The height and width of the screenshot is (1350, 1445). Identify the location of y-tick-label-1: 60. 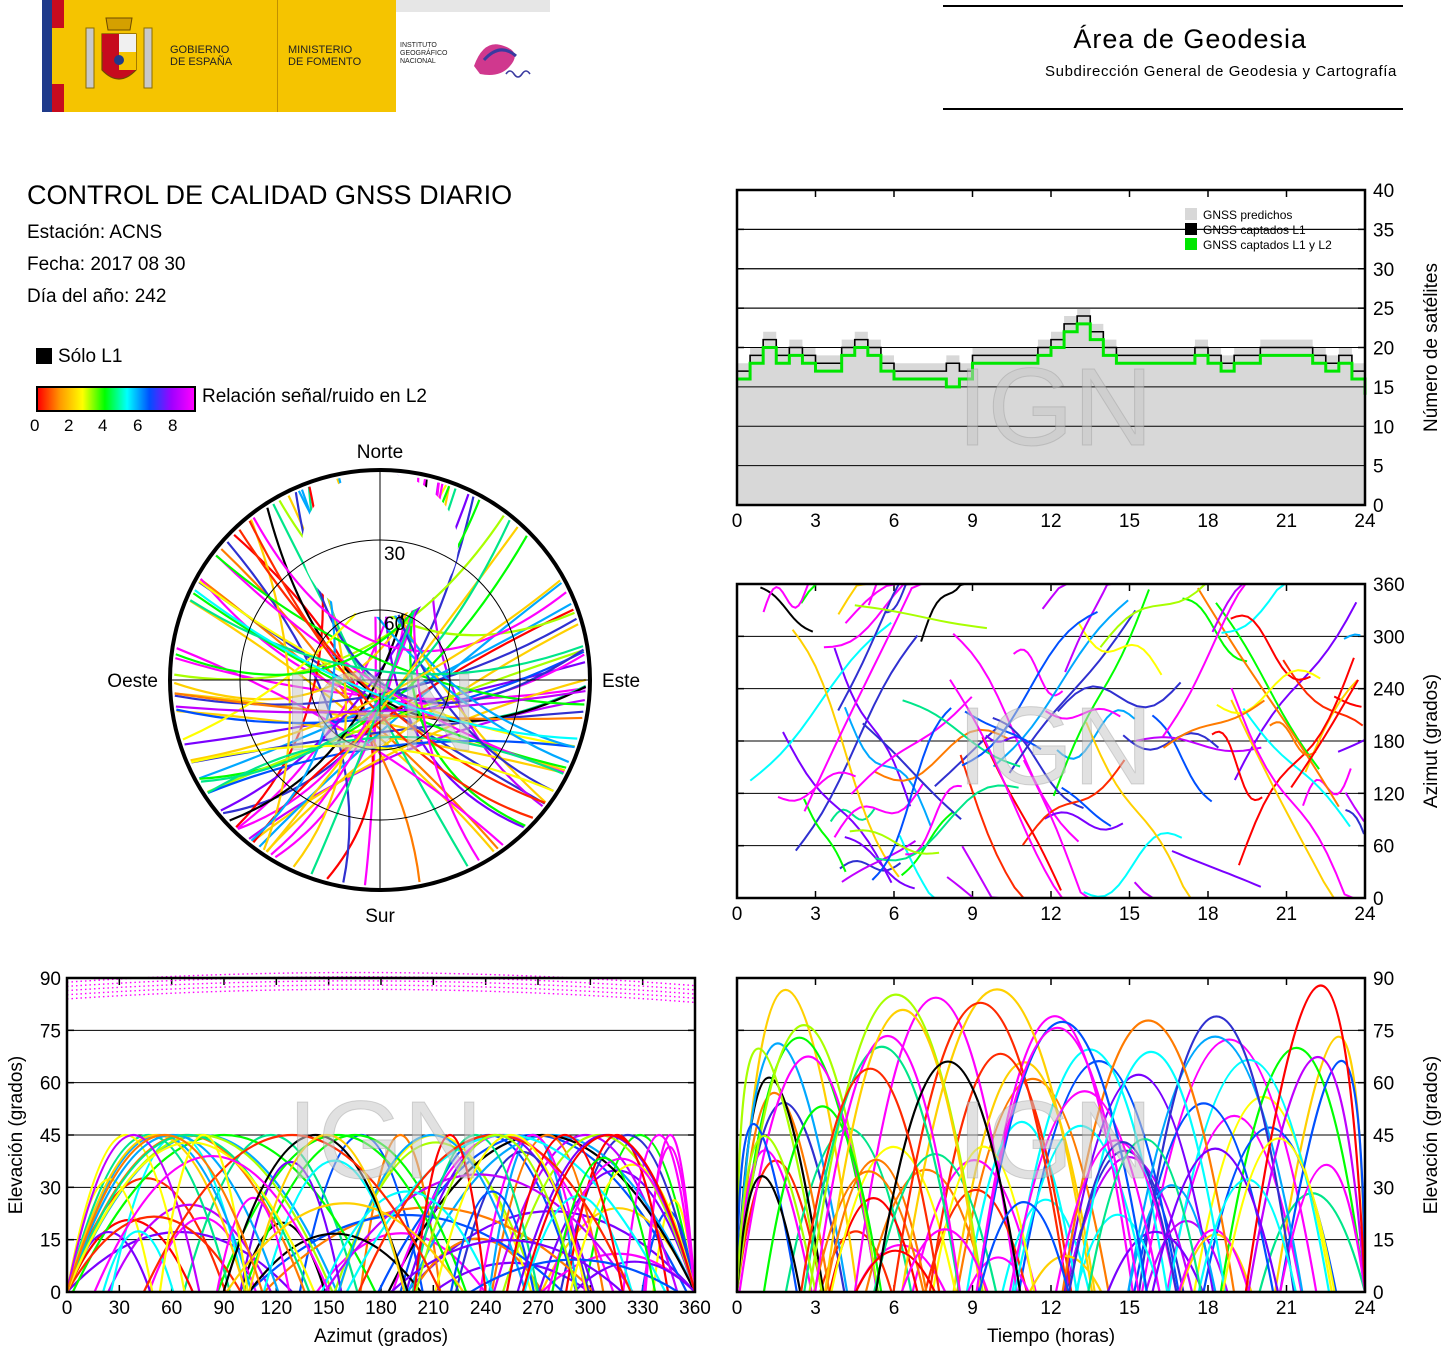
(1383, 847).